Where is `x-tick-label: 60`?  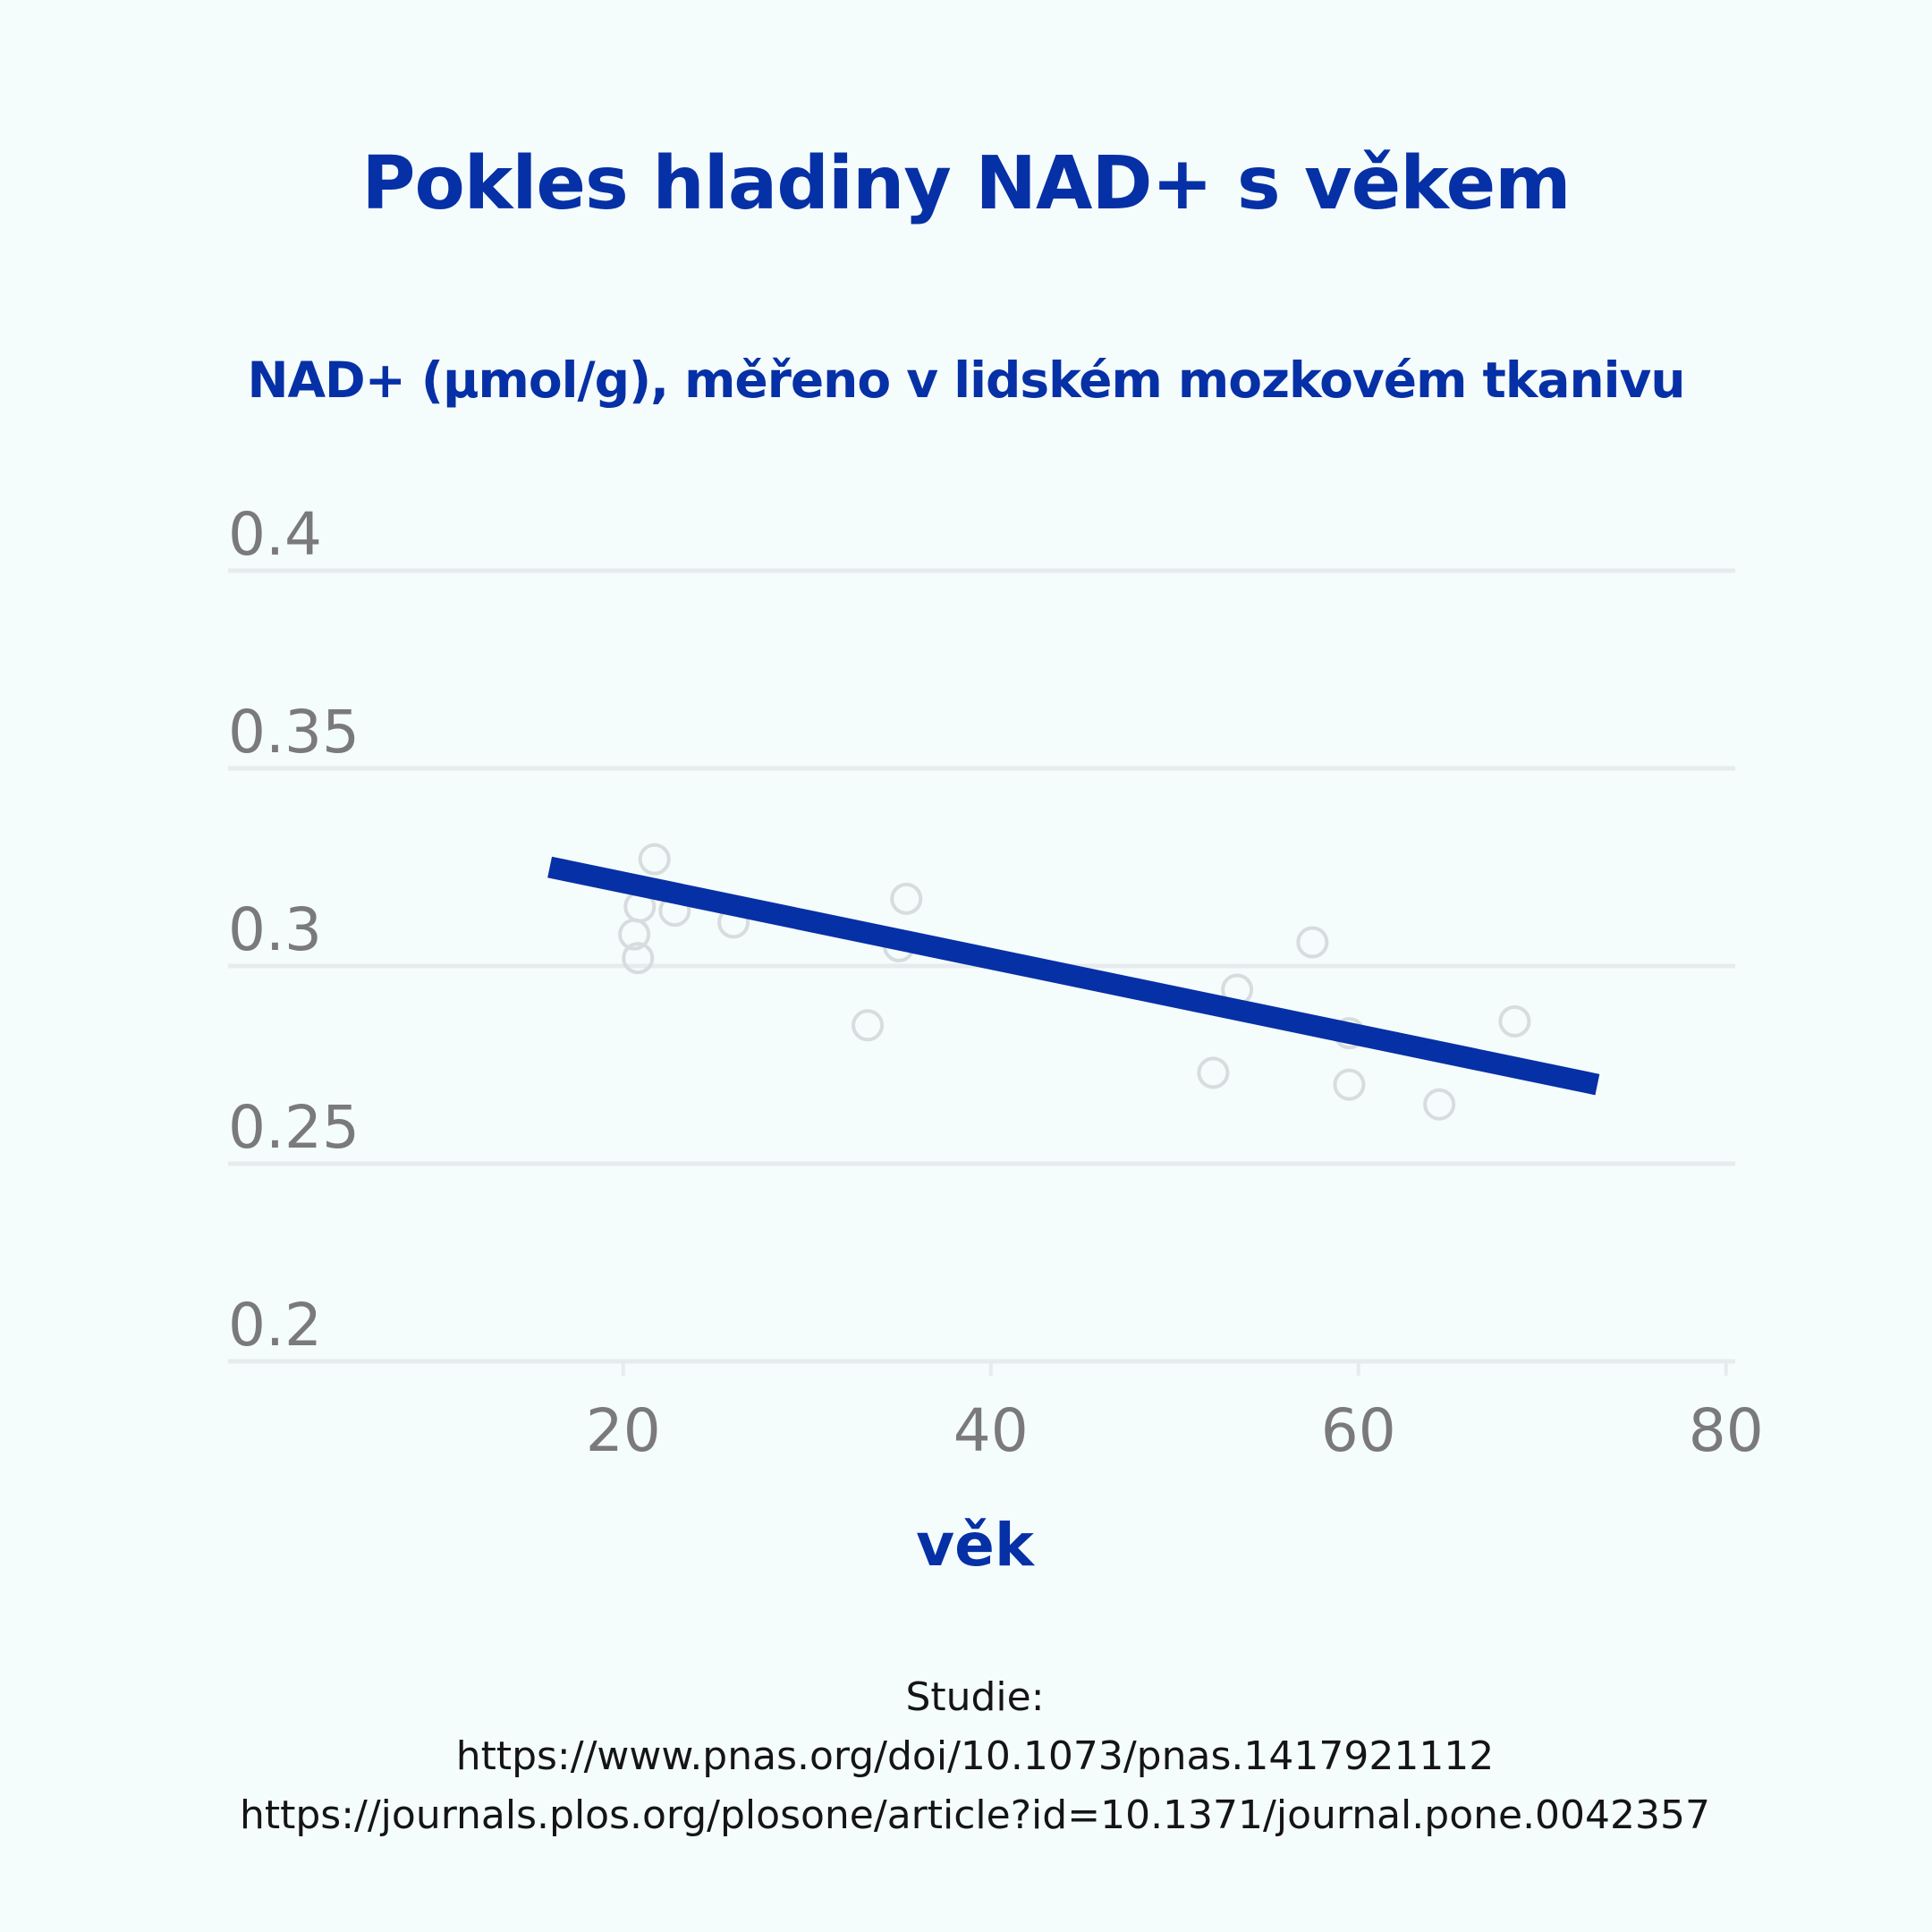
x-tick-label: 60 is located at coordinates (1358, 1430).